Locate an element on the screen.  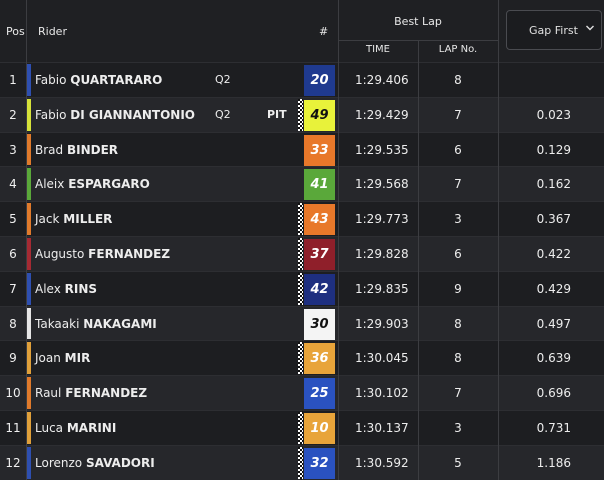
time-header: TIME is located at coordinates (378, 49).